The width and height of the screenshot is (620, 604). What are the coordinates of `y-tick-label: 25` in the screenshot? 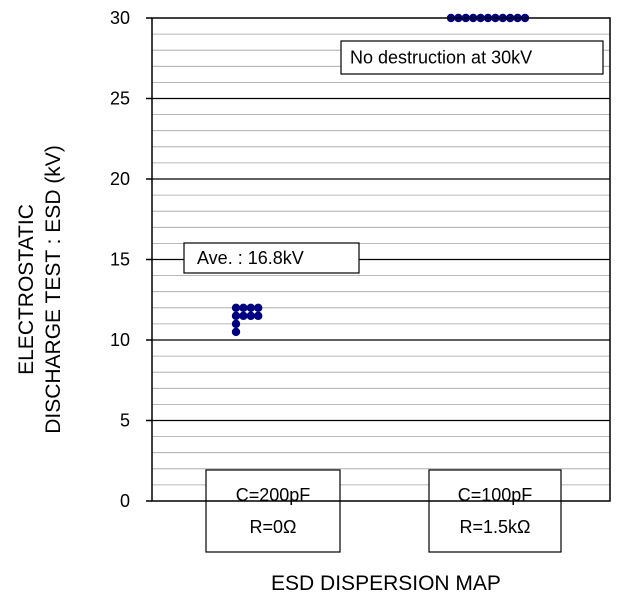 It's located at (120, 99).